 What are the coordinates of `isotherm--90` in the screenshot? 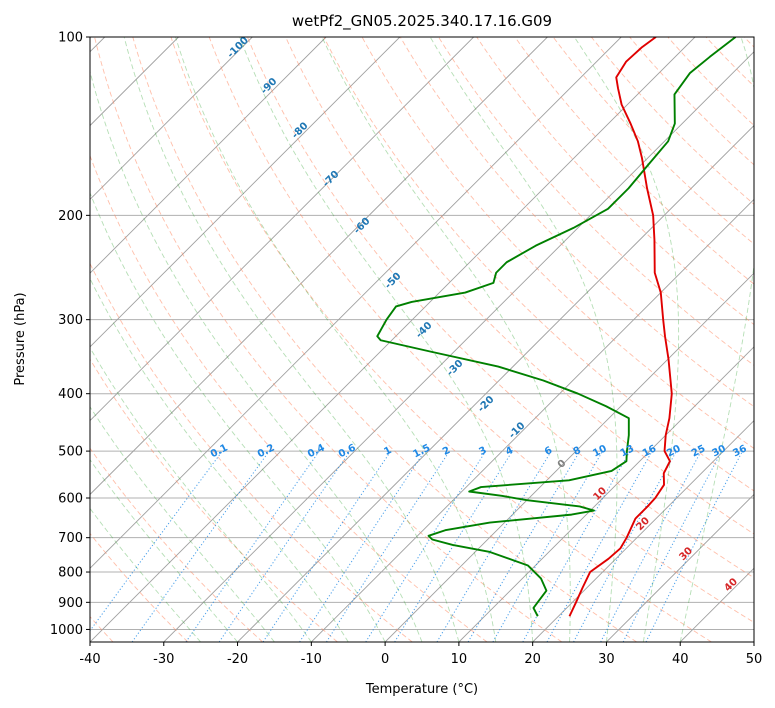 It's located at (208, 155).